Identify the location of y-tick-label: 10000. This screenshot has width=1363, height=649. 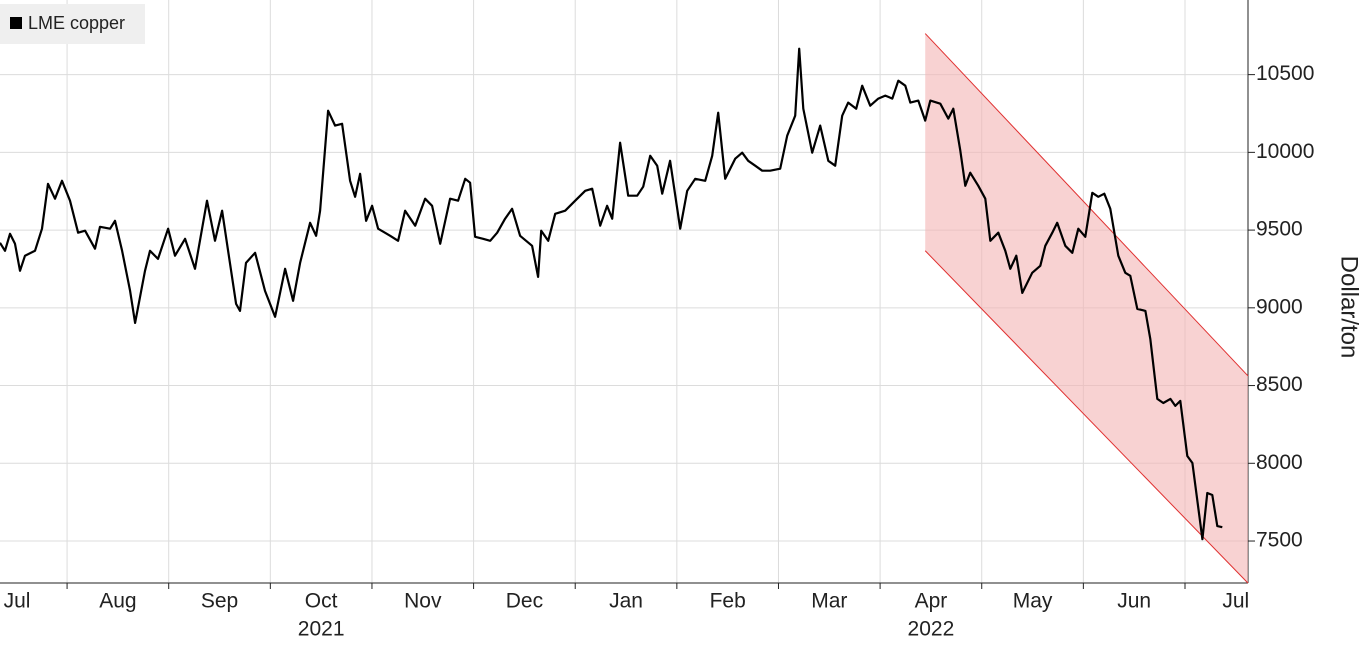
(1285, 151).